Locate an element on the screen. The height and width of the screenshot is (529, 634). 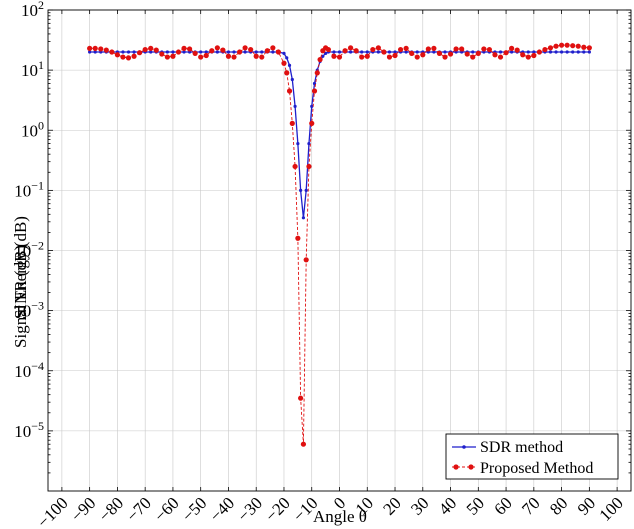
x-tick-label: 30 is located at coordinates (419, 505).